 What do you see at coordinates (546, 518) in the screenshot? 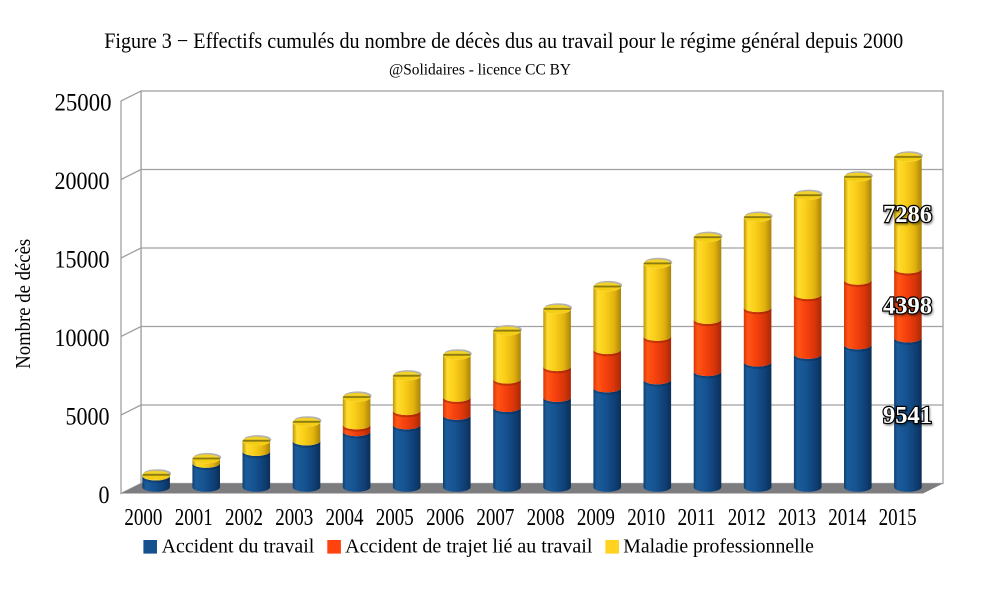
I see `svg-text: 2008` at bounding box center [546, 518].